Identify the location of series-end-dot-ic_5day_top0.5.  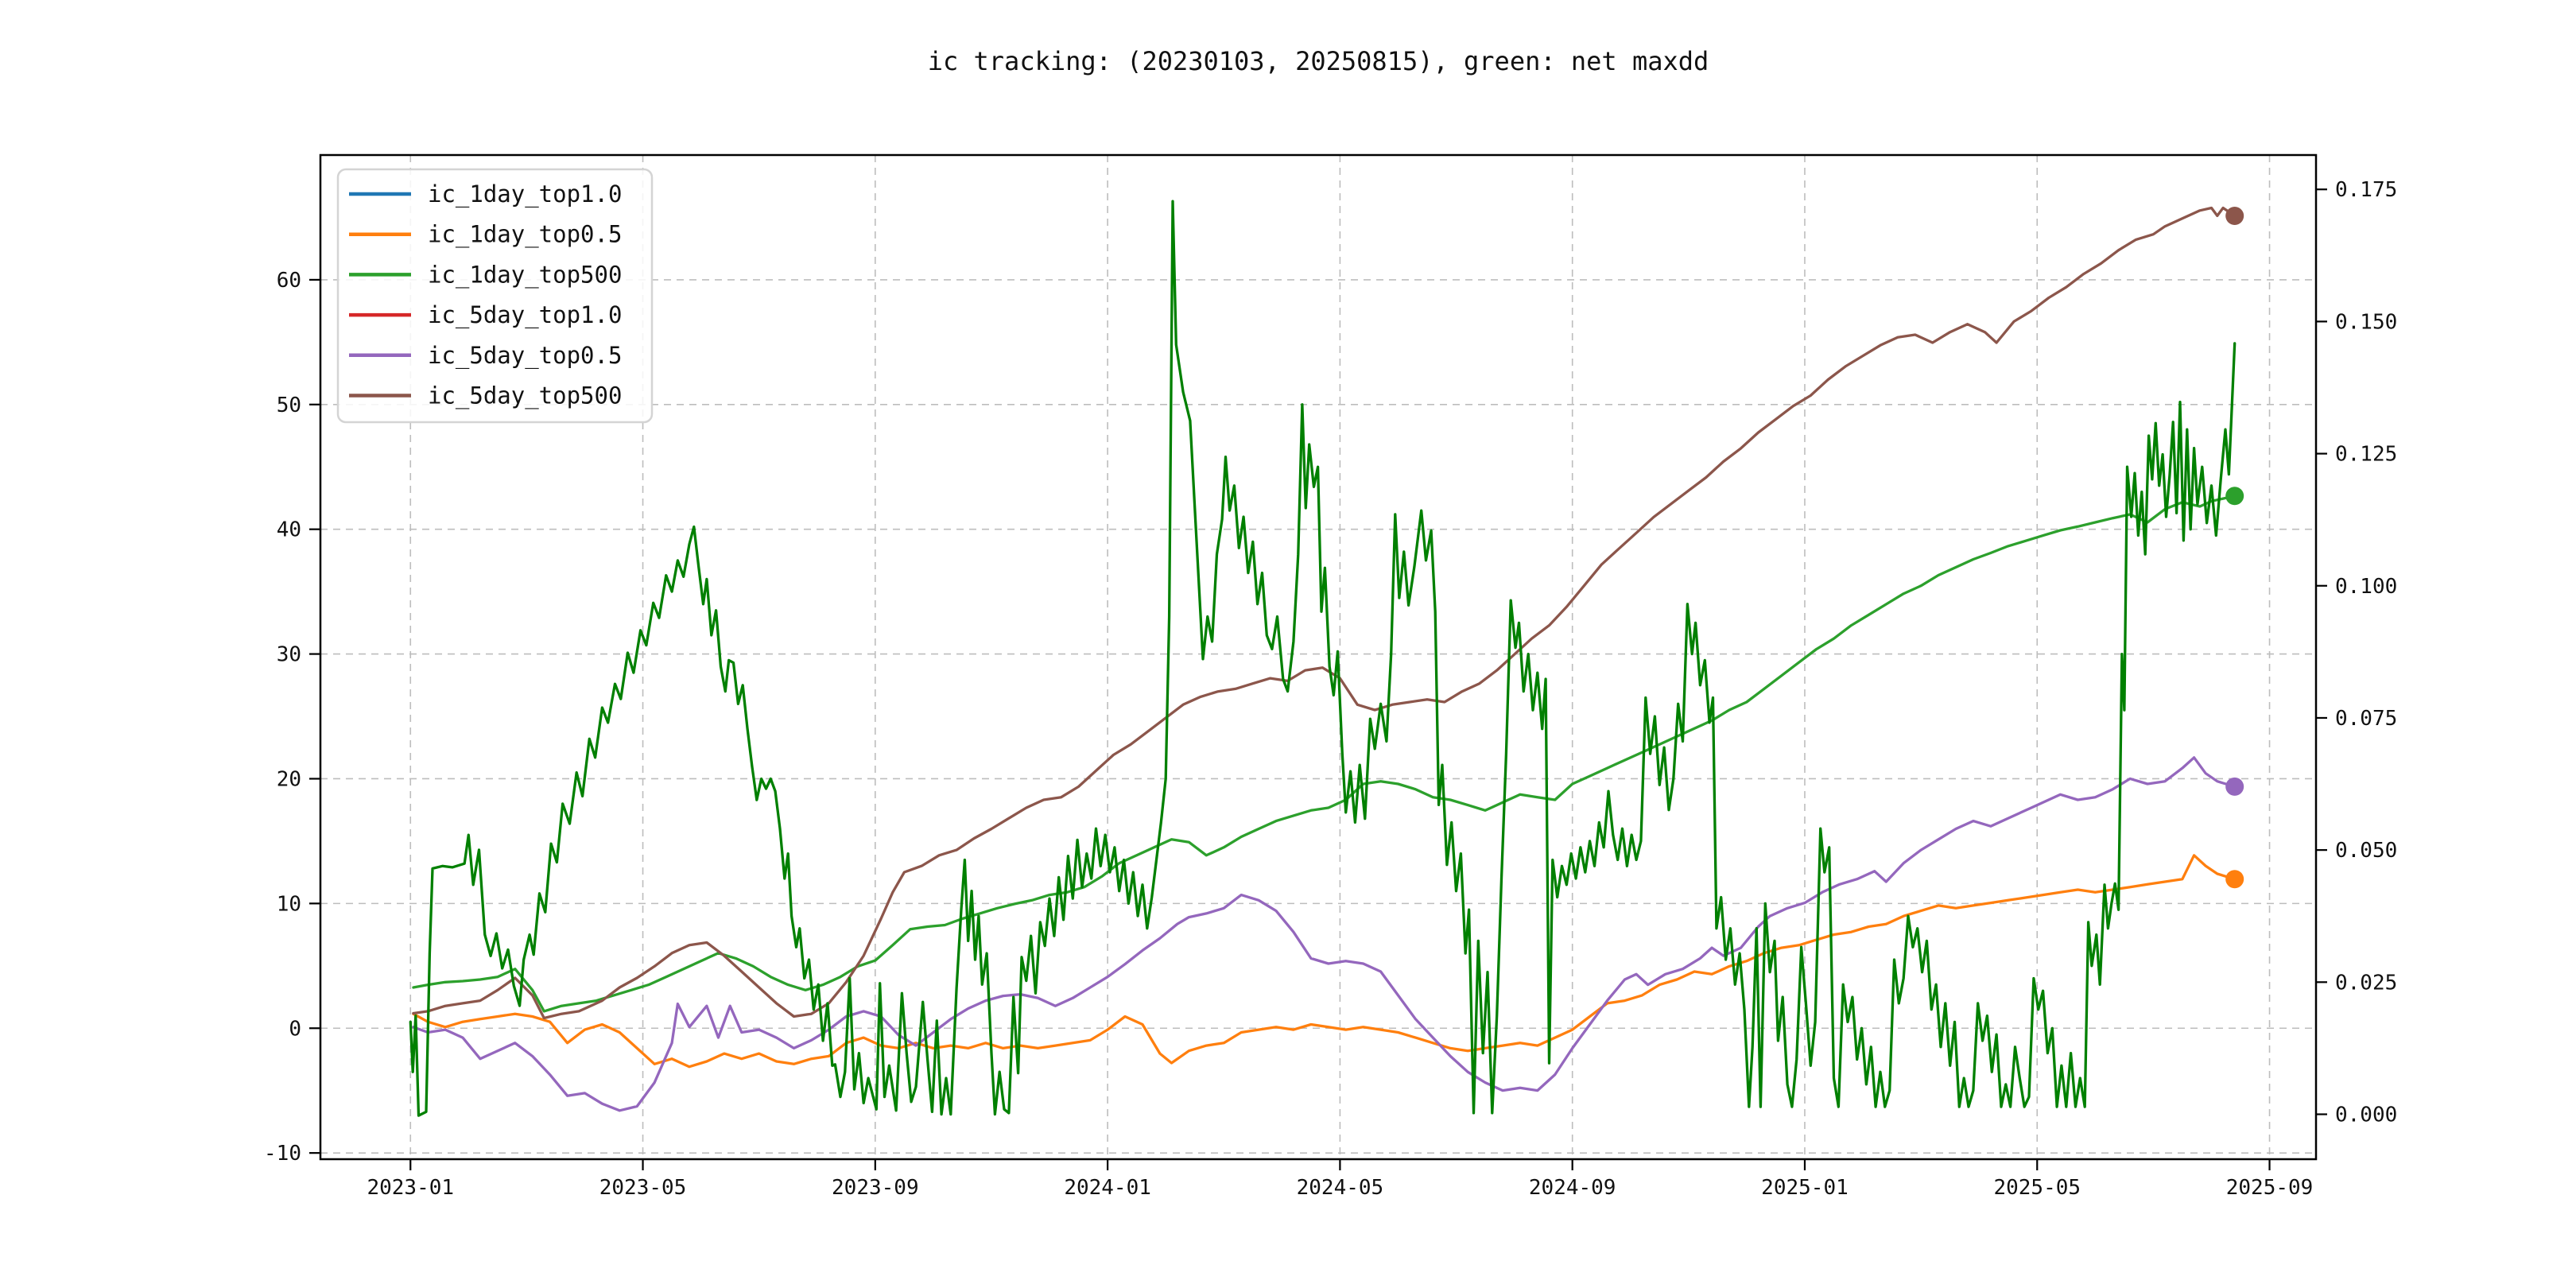
(2235, 787).